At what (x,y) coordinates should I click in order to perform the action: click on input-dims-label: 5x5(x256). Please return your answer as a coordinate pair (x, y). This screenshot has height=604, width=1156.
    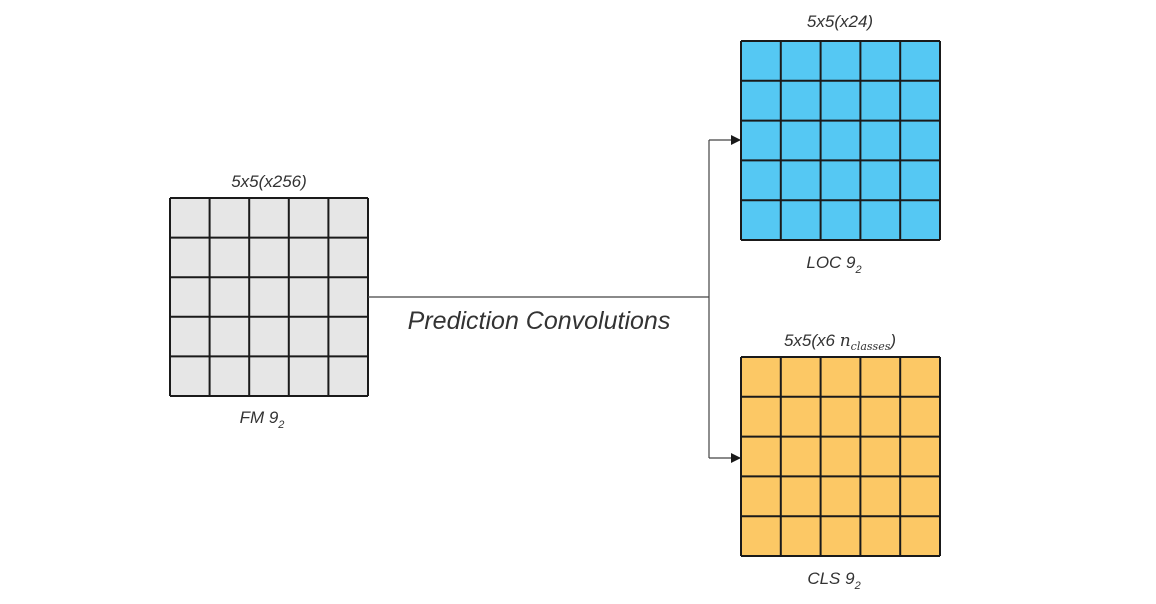
    Looking at the image, I should click on (269, 181).